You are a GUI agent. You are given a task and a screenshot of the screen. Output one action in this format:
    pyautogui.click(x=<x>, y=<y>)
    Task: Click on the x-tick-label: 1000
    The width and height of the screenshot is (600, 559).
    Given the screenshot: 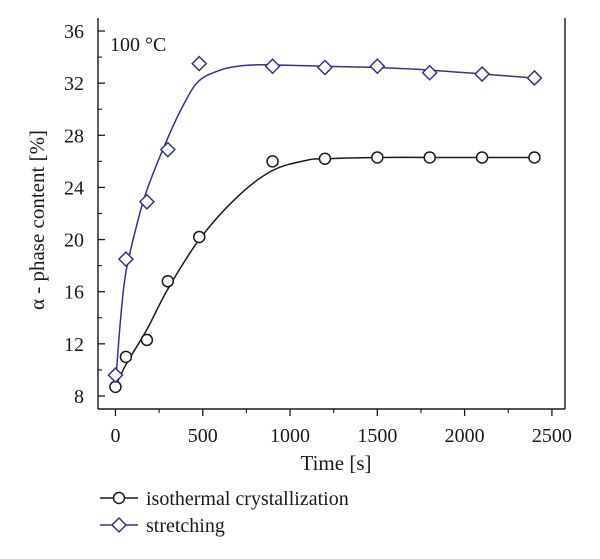 What is the action you would take?
    pyautogui.click(x=290, y=436)
    